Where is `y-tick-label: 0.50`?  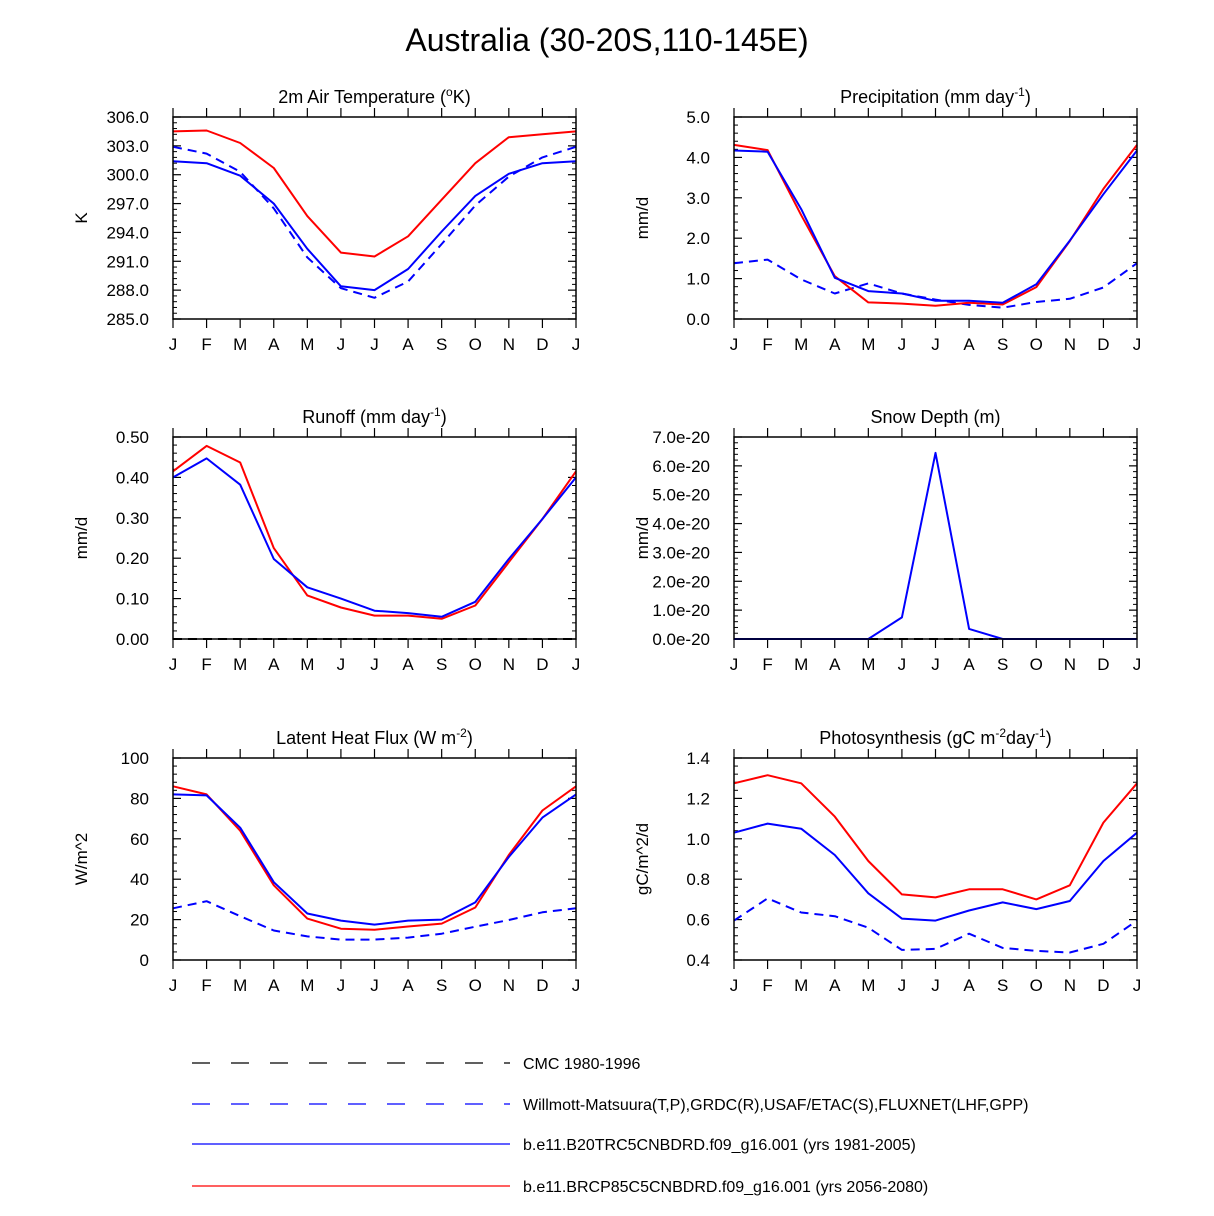 y-tick-label: 0.50 is located at coordinates (132, 437).